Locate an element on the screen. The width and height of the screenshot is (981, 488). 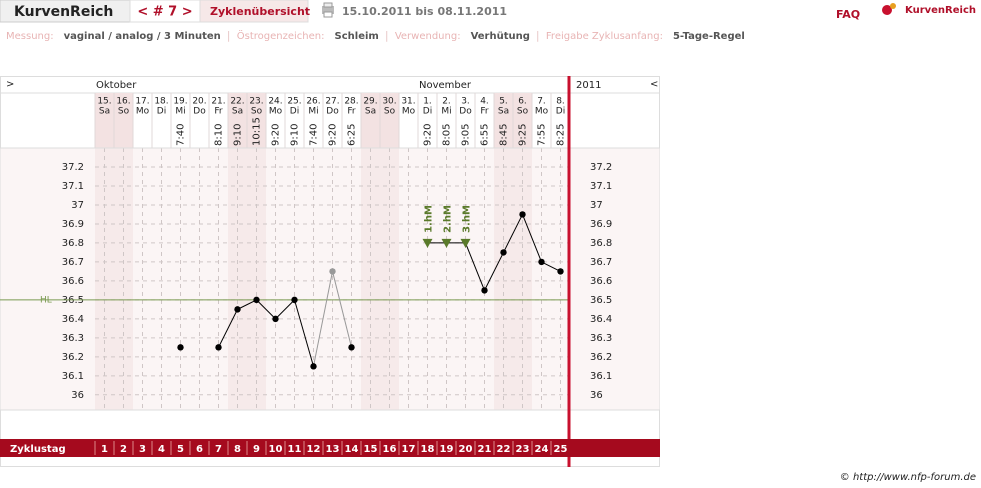
y-tick-label: 36.3 is located at coordinates (73, 338).